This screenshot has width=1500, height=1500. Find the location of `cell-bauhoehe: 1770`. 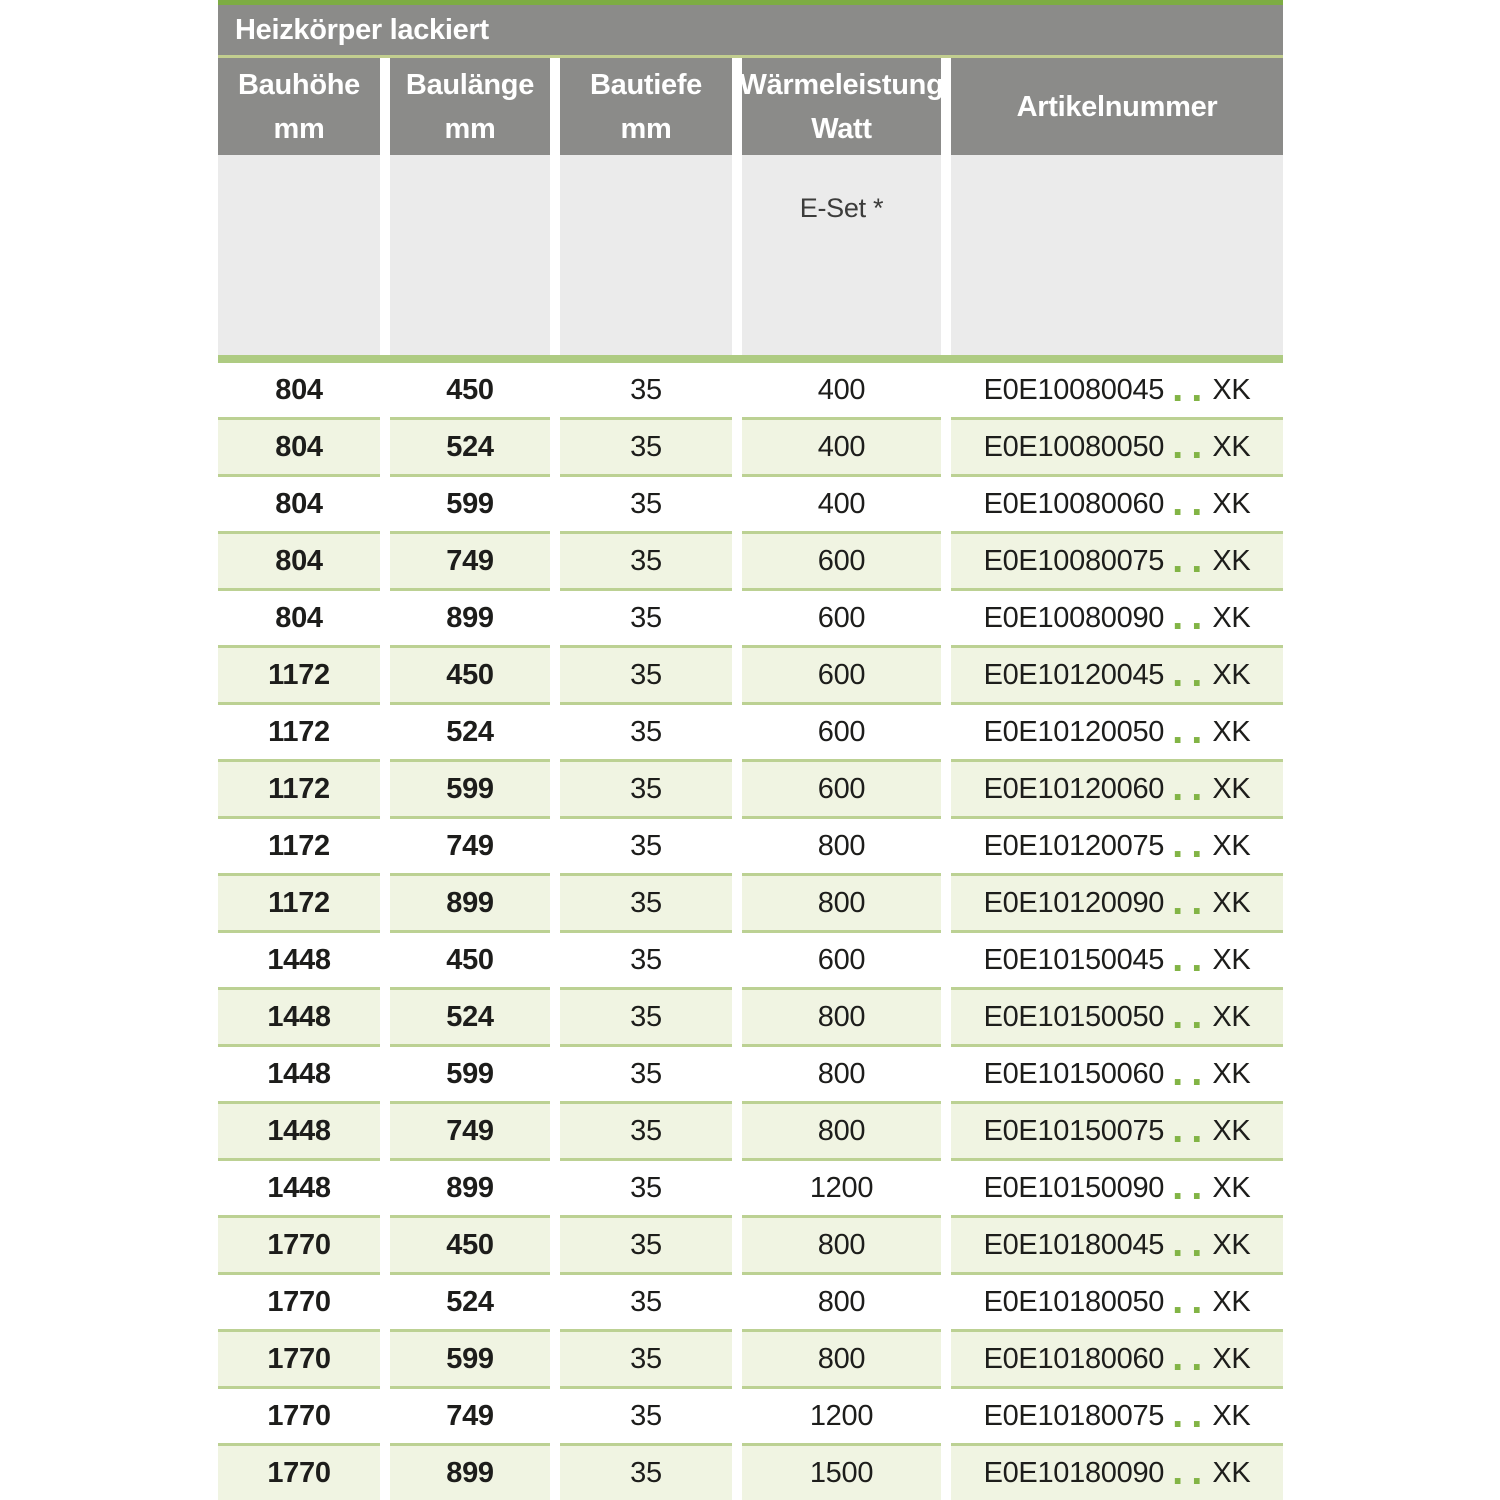

cell-bauhoehe: 1770 is located at coordinates (299, 1303).